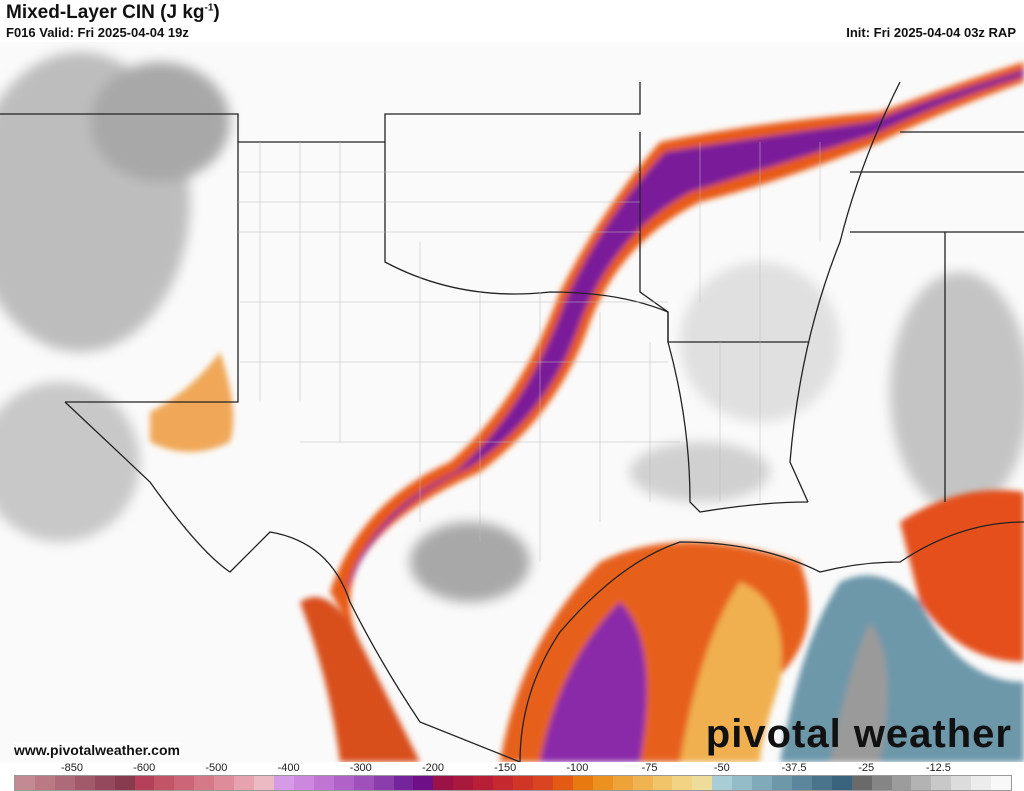 Image resolution: width=1024 pixels, height=791 pixels. Describe the element at coordinates (866, 768) in the screenshot. I see `colorbar-label: -25` at that location.